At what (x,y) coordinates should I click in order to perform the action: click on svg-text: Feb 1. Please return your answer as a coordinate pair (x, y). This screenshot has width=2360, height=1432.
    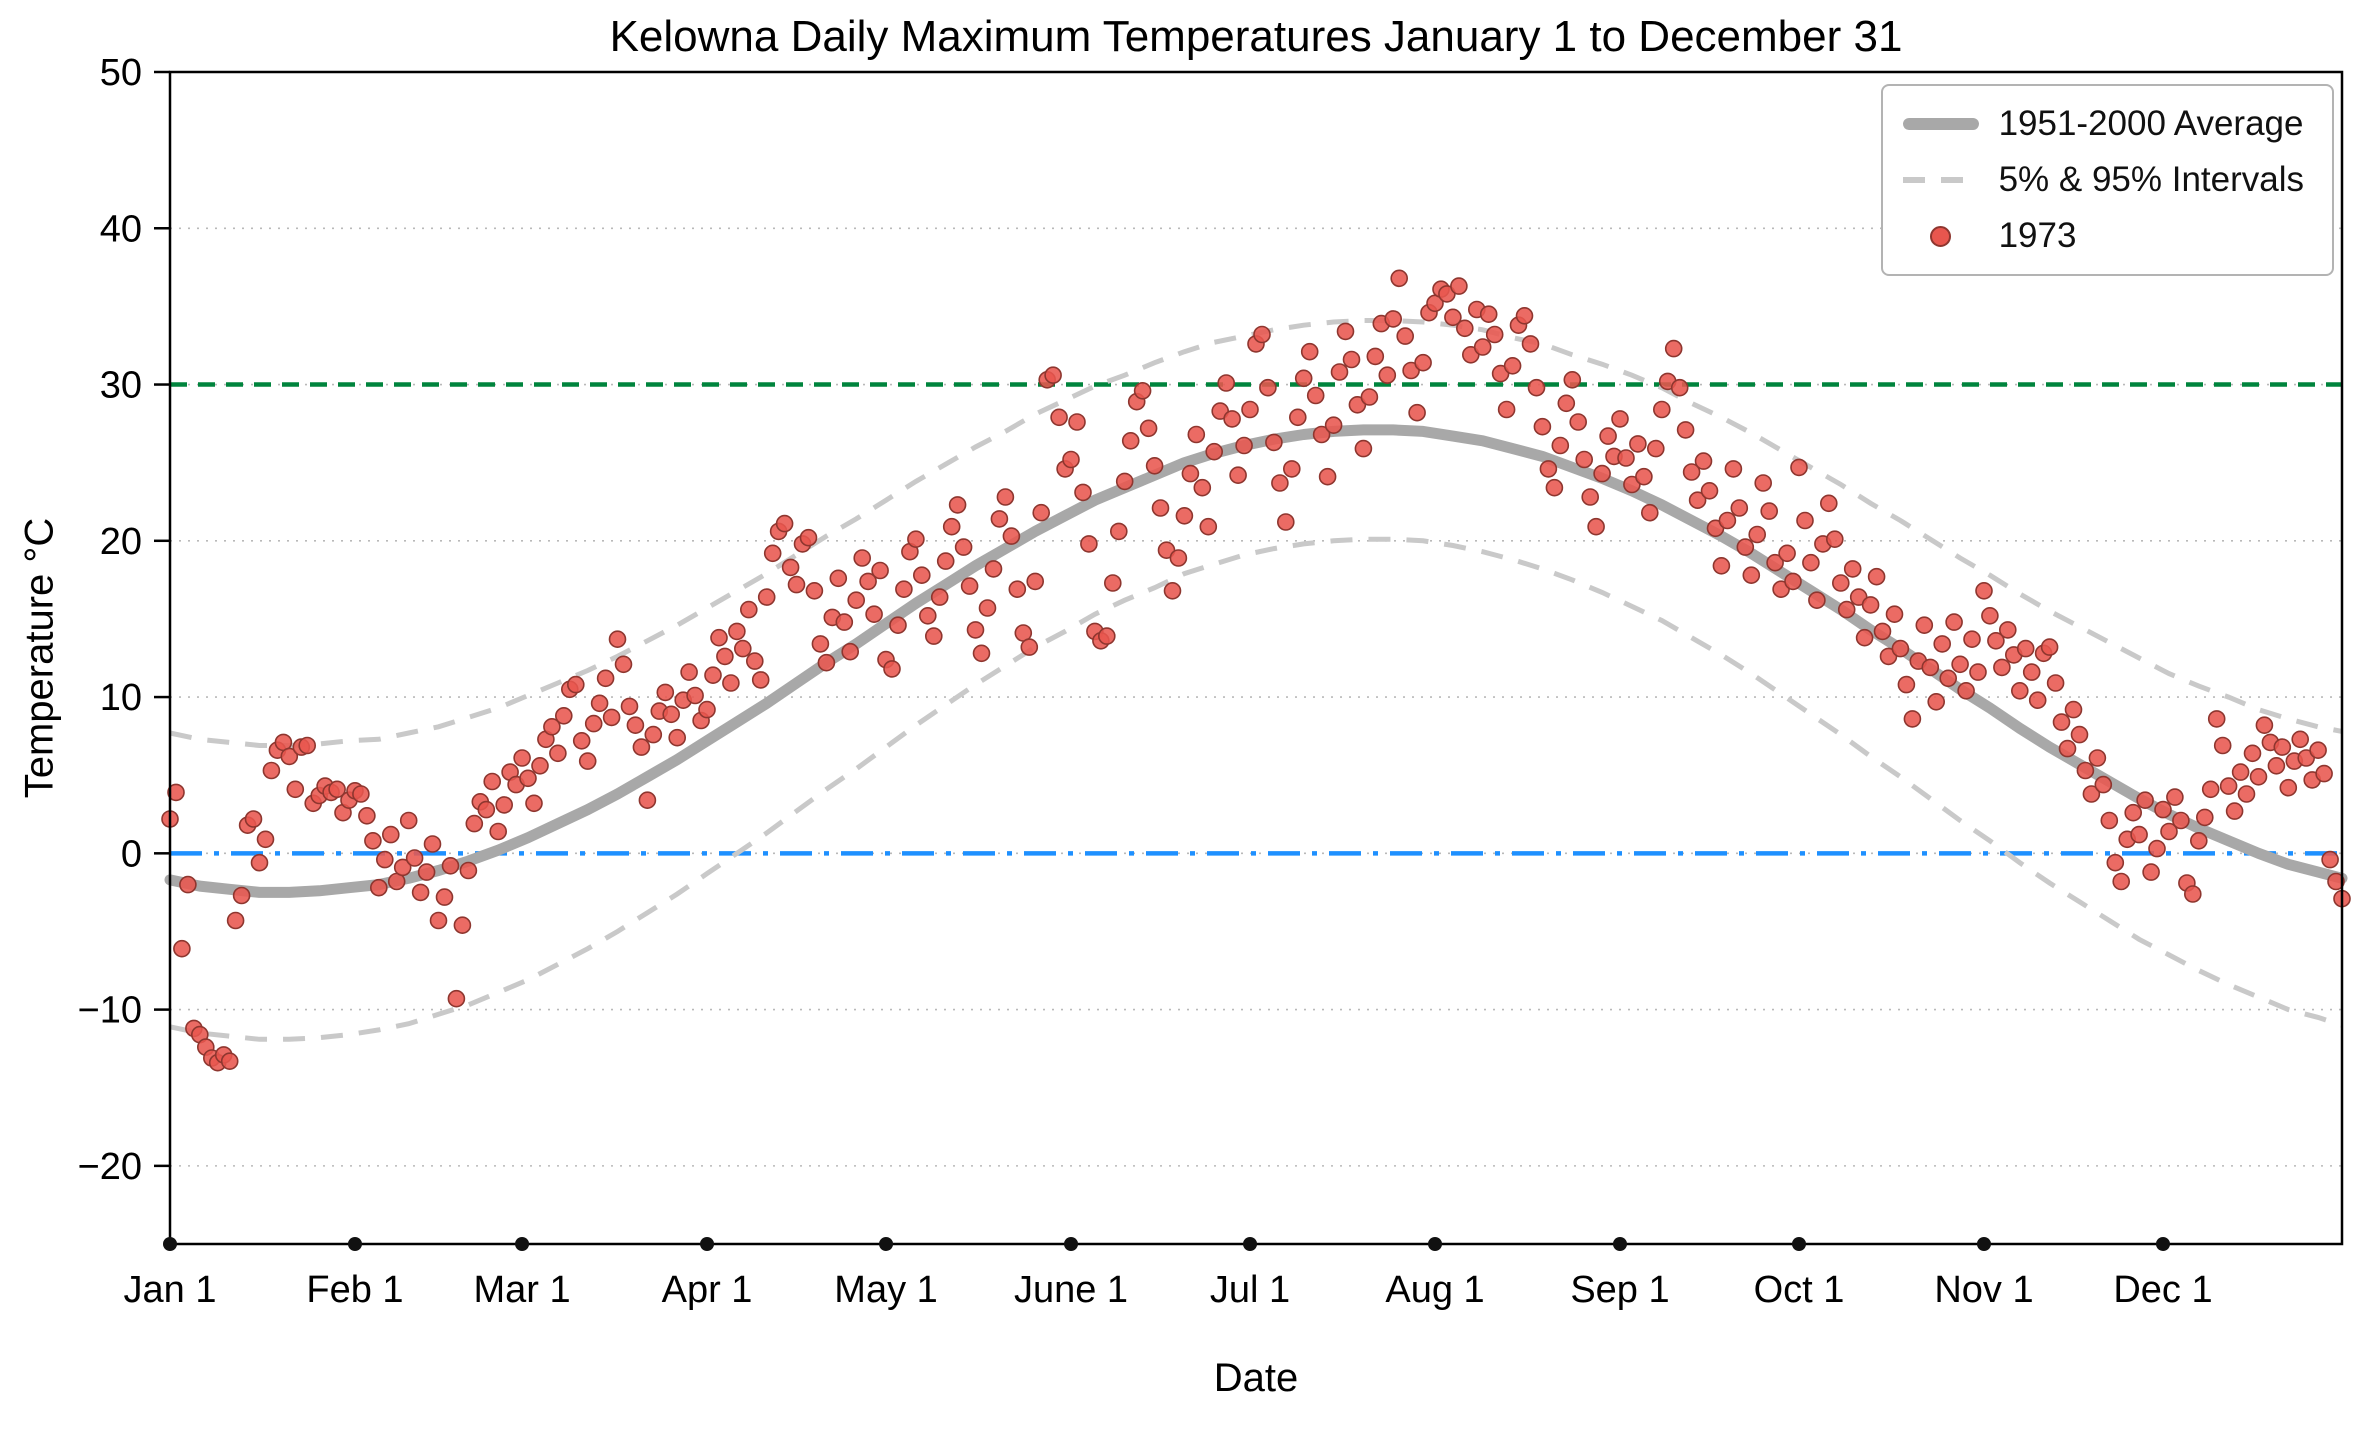
    Looking at the image, I should click on (354, 1290).